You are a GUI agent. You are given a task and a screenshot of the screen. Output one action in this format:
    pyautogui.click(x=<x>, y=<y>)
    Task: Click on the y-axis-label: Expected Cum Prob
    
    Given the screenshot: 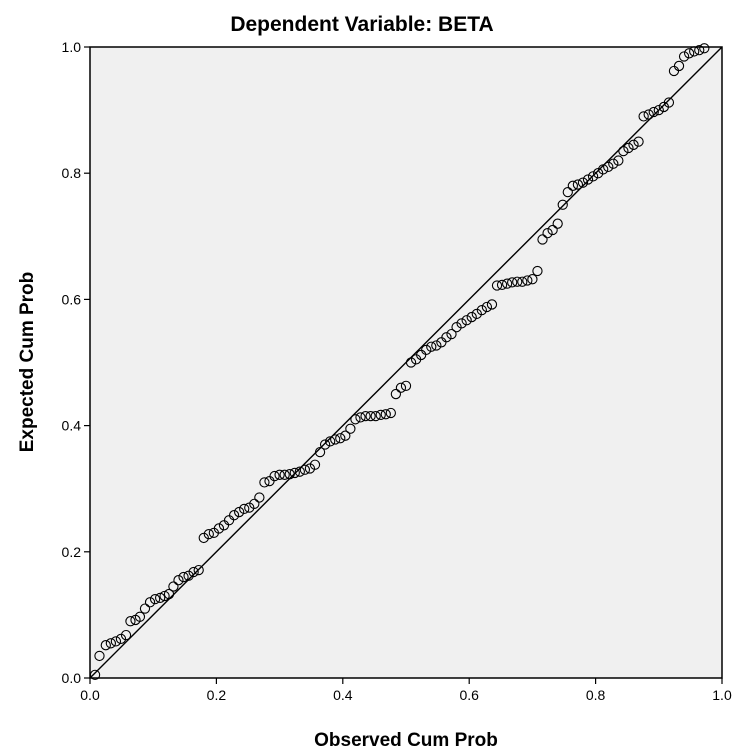 What is the action you would take?
    pyautogui.click(x=27, y=362)
    